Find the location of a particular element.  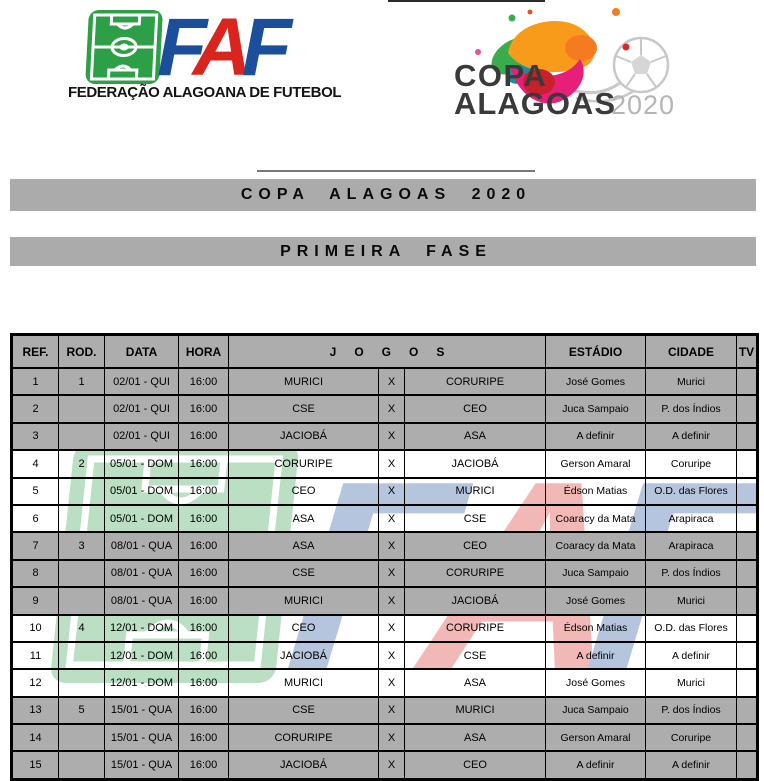

col-header-hora: HORA is located at coordinates (203, 351).